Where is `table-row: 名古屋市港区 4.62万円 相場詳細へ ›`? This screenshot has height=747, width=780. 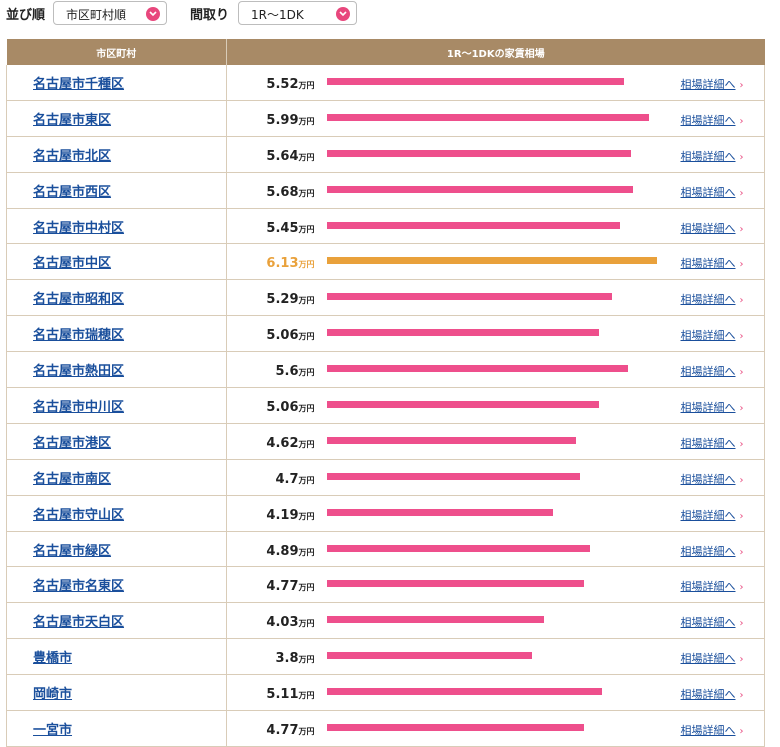 table-row: 名古屋市港区 4.62万円 相場詳細へ › is located at coordinates (386, 441).